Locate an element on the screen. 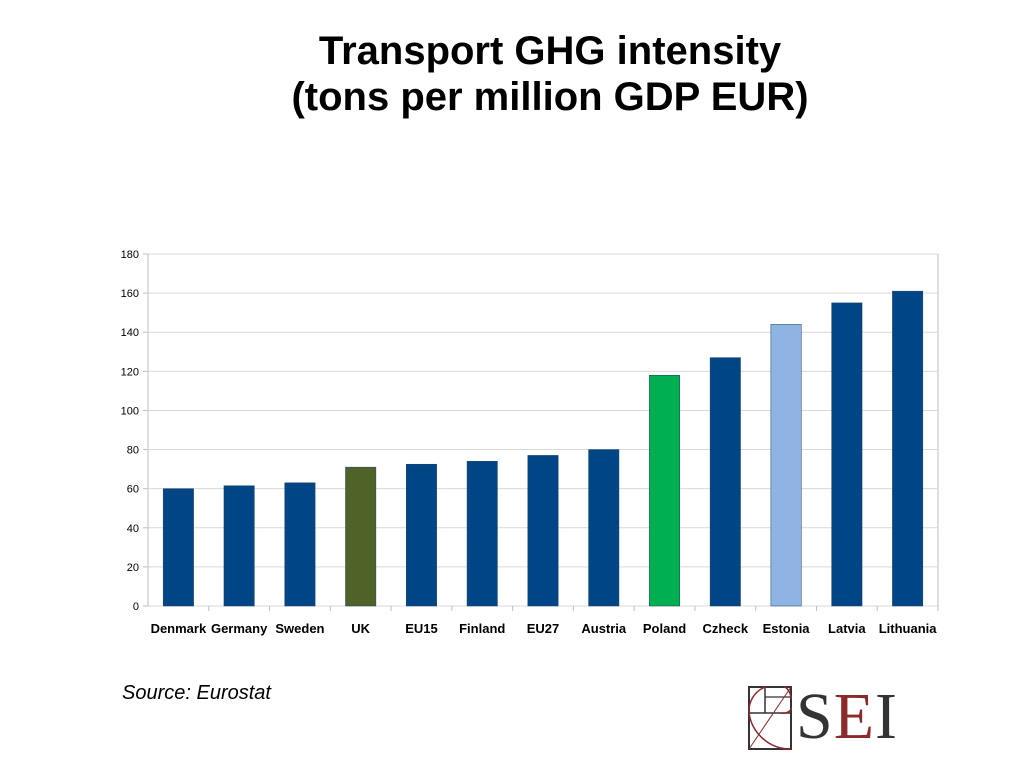 The width and height of the screenshot is (1024, 768). bar-czheck is located at coordinates (725, 482).